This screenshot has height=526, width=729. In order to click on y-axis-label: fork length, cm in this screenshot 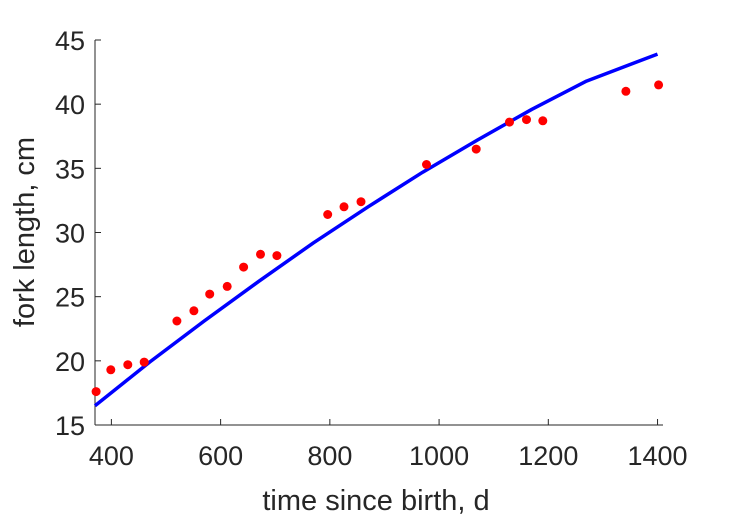, I will do `click(25, 232)`.